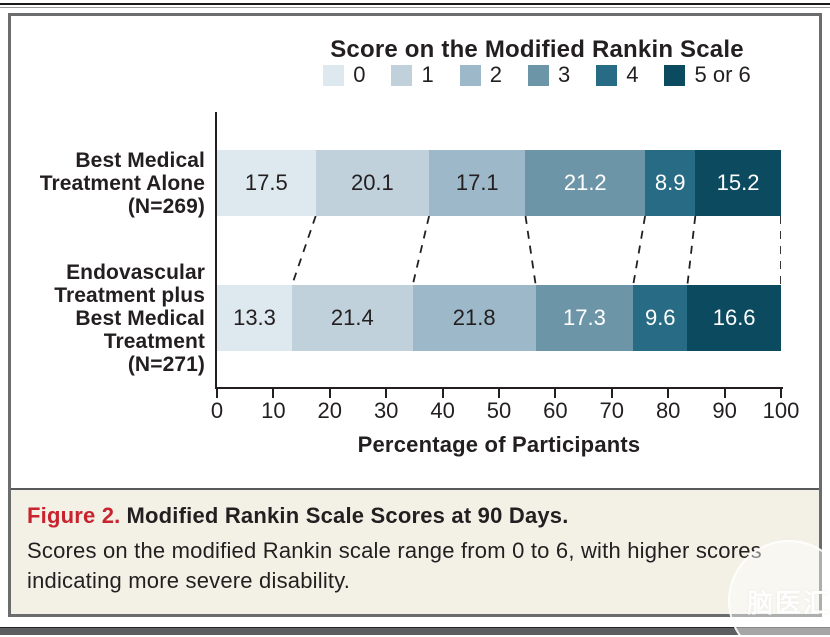 The image size is (830, 637). Describe the element at coordinates (166, 364) in the screenshot. I see `category-label-line: (N=271)` at that location.